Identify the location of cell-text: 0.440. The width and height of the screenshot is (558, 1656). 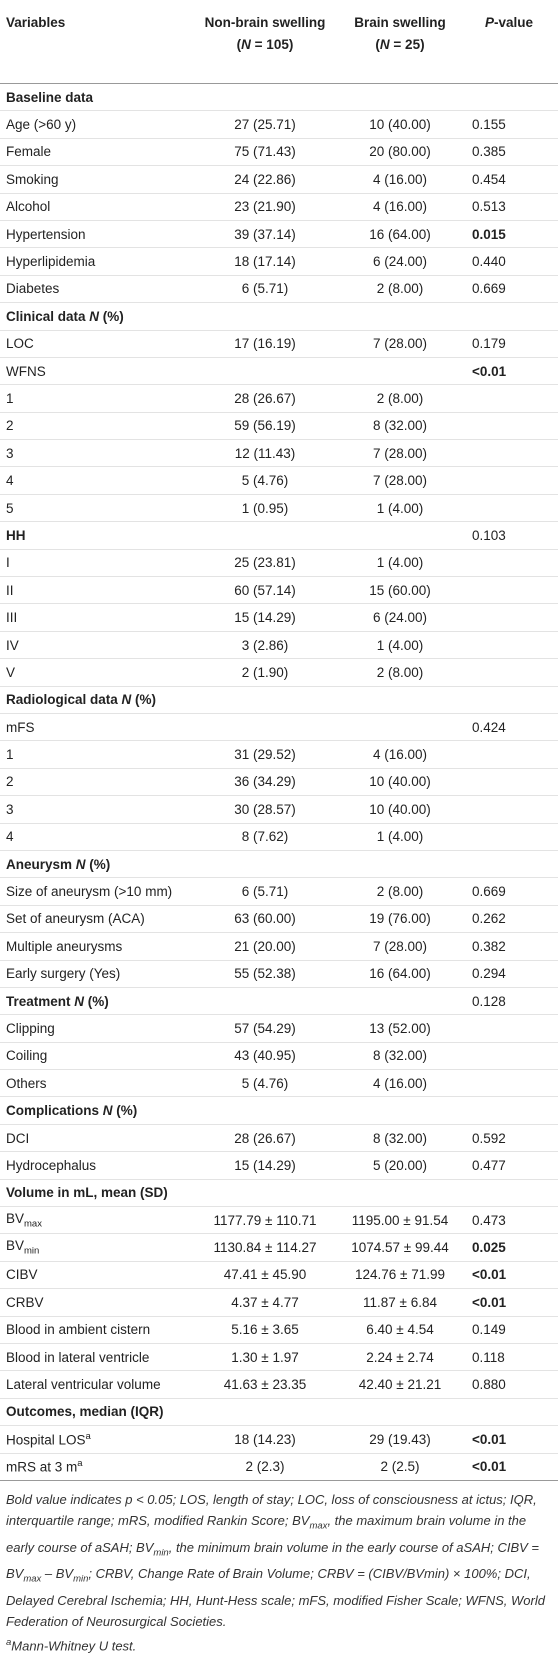
(489, 262).